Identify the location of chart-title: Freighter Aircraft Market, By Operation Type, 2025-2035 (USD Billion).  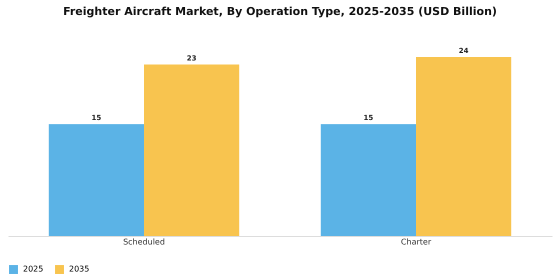
(280, 11).